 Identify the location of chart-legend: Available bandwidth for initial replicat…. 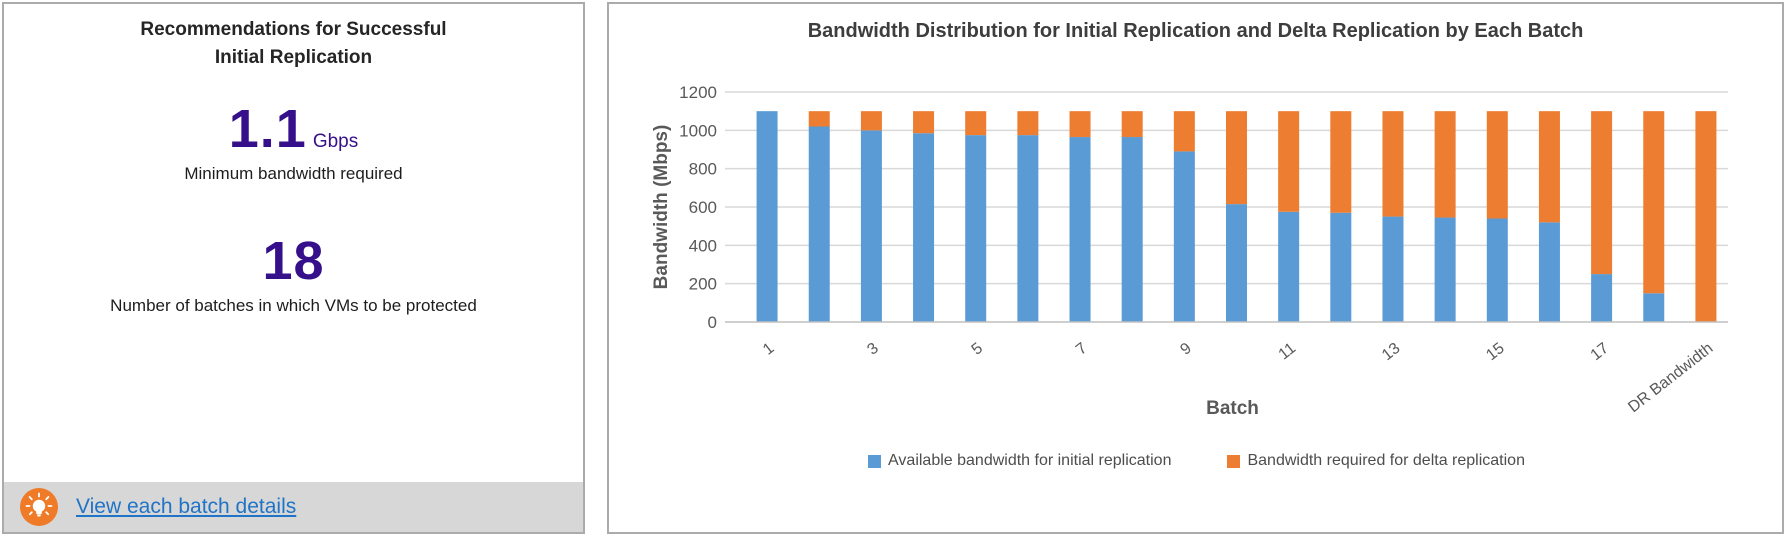
(1196, 461).